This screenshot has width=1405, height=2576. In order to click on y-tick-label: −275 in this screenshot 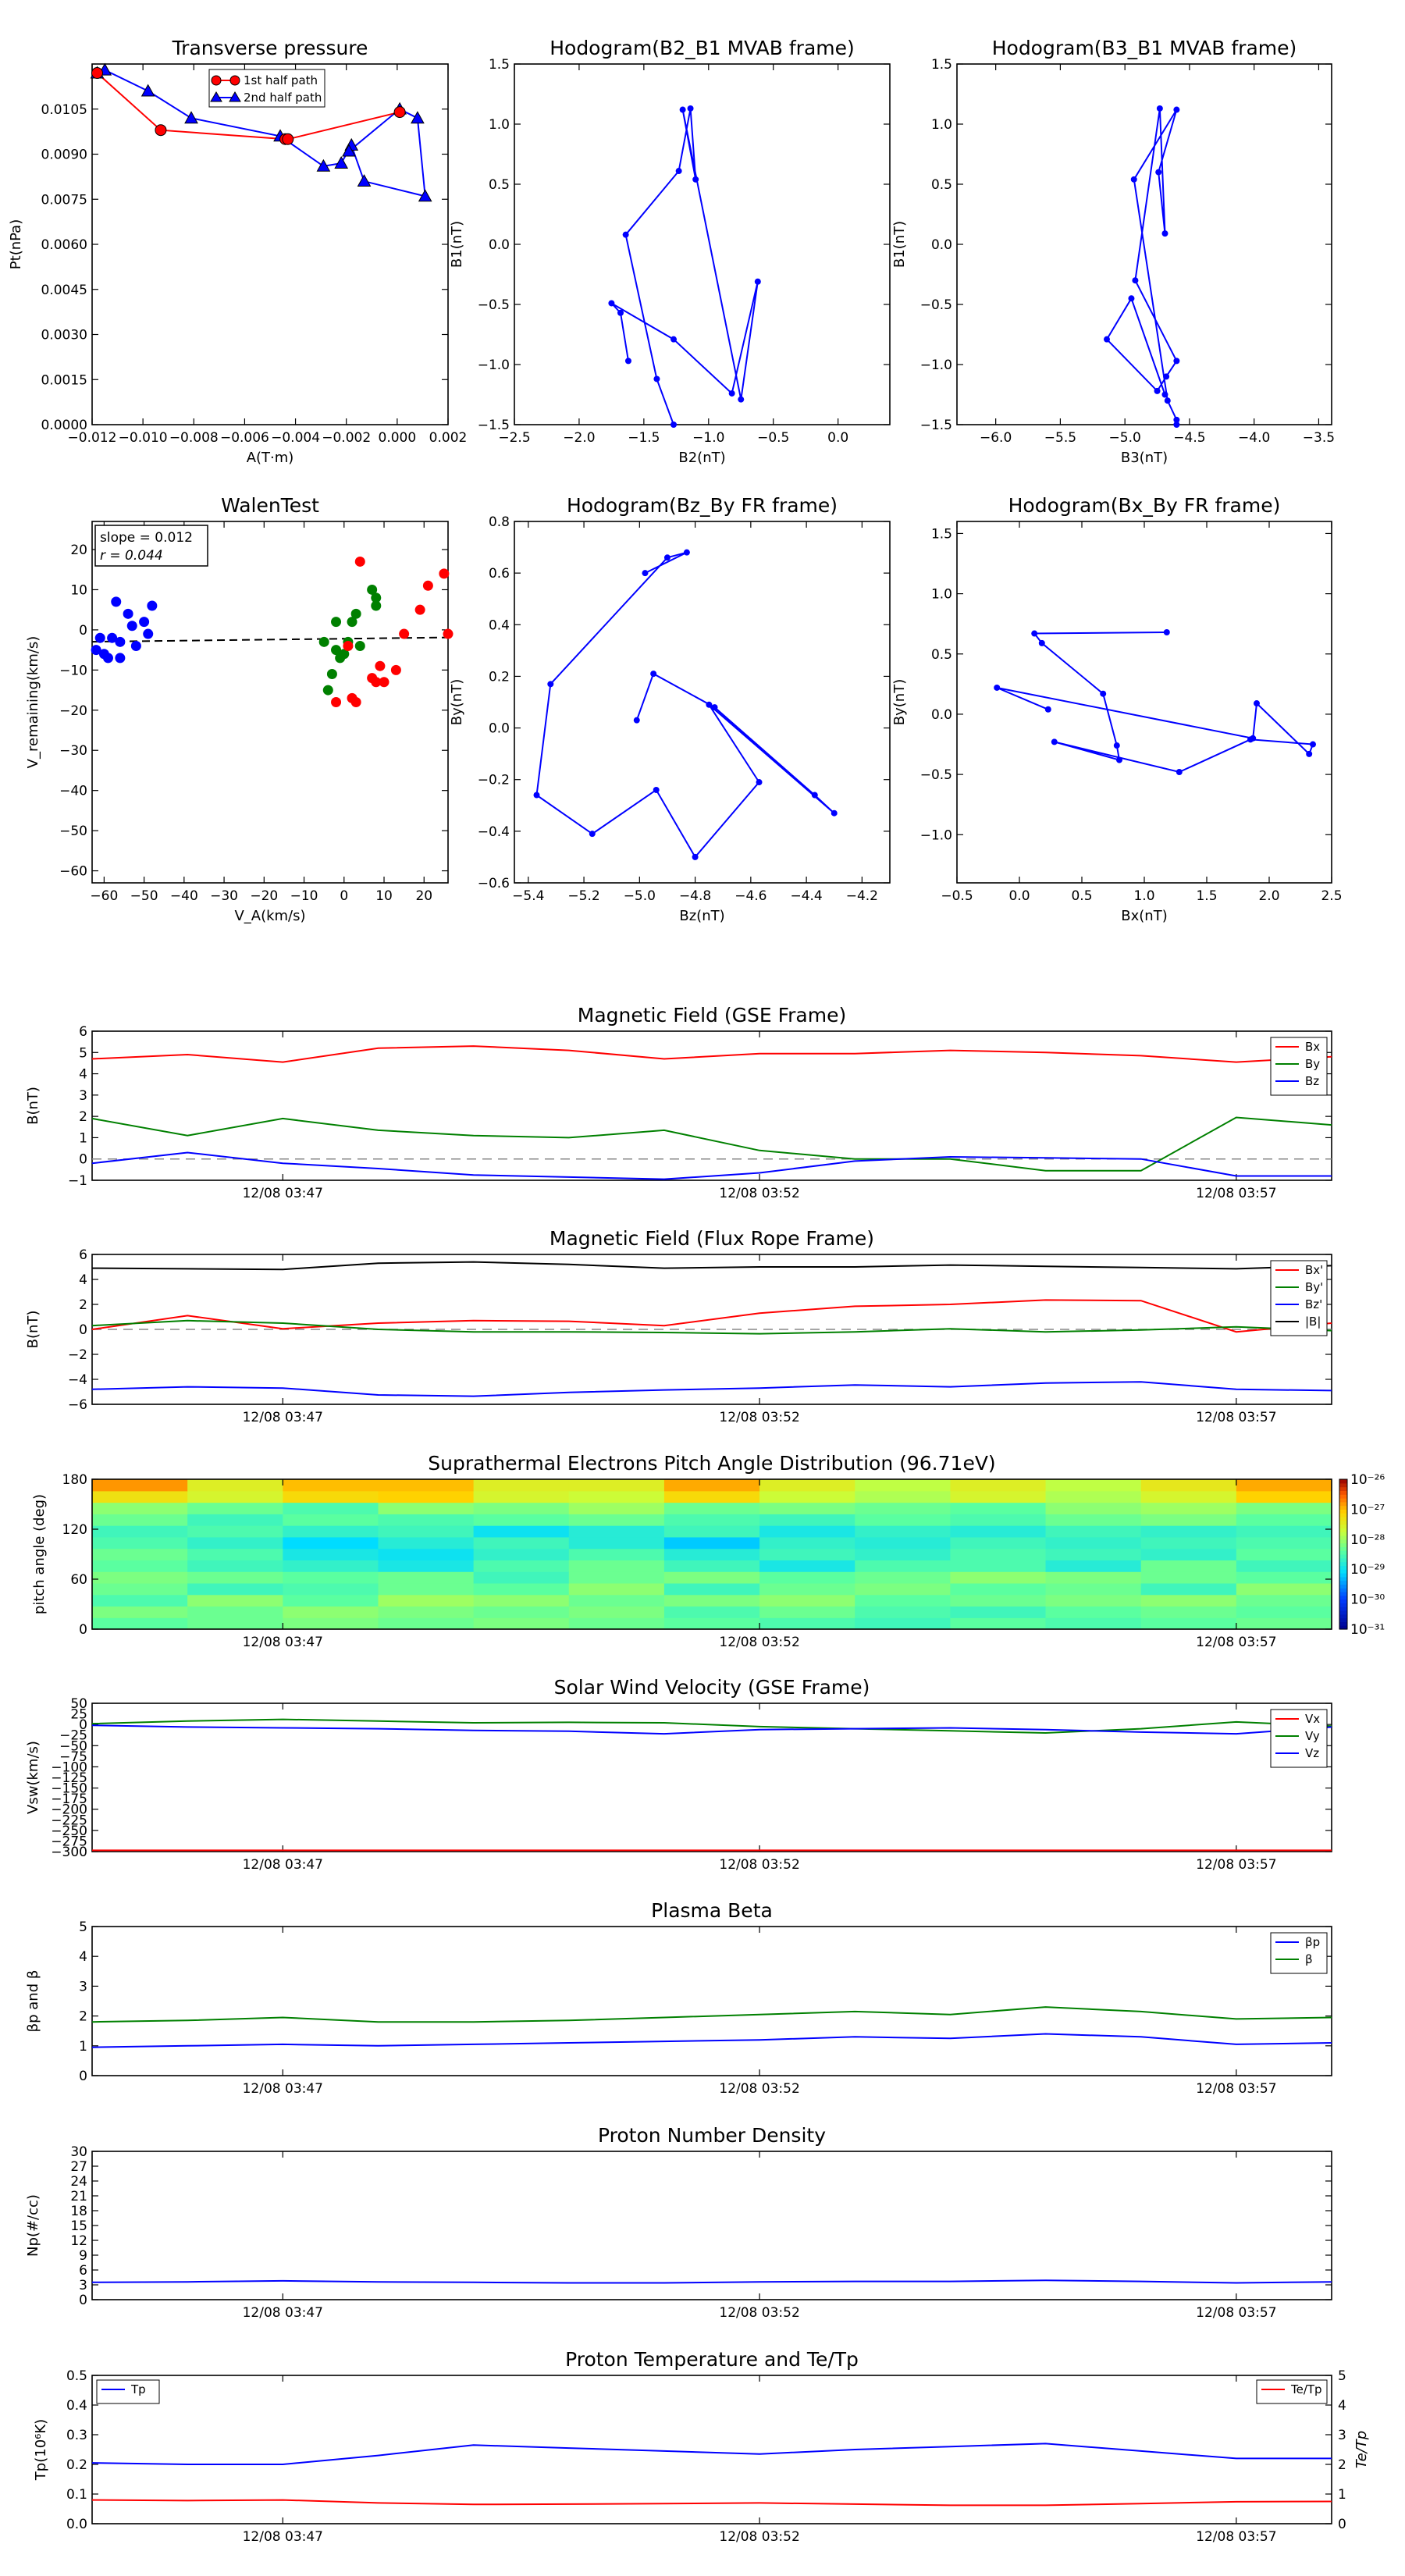, I will do `click(69, 1841)`.